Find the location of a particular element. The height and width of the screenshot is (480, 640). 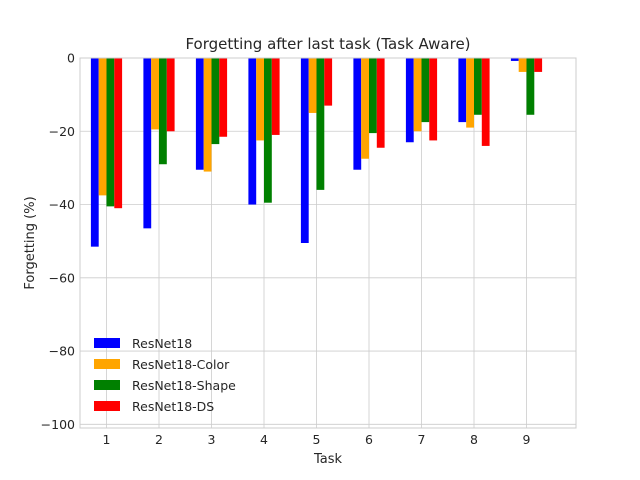

chart-title: Forgetting after last task (Task Aware) is located at coordinates (327, 44).